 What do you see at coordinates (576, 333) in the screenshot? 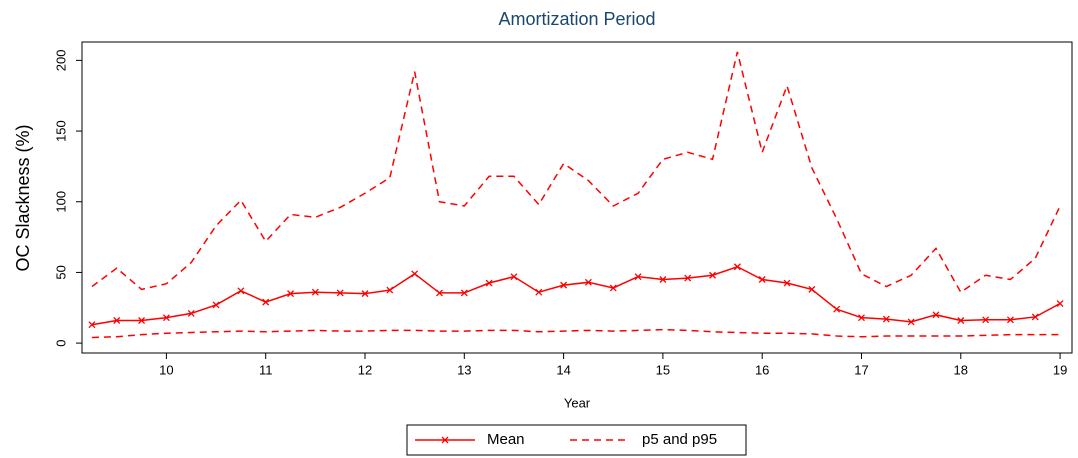
I see `lower-line` at bounding box center [576, 333].